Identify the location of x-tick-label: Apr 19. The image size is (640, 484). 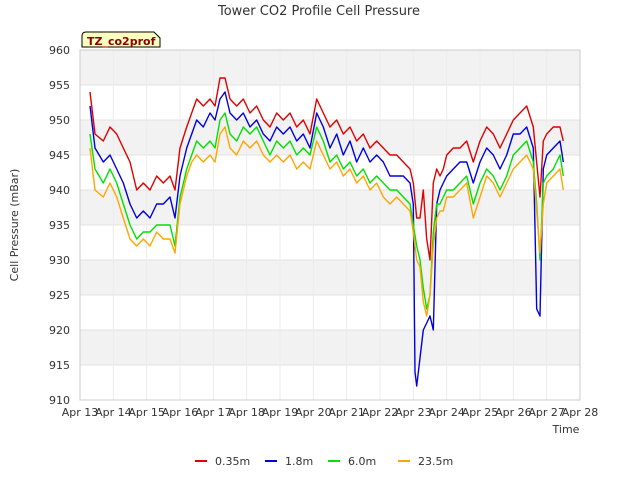
(280, 412).